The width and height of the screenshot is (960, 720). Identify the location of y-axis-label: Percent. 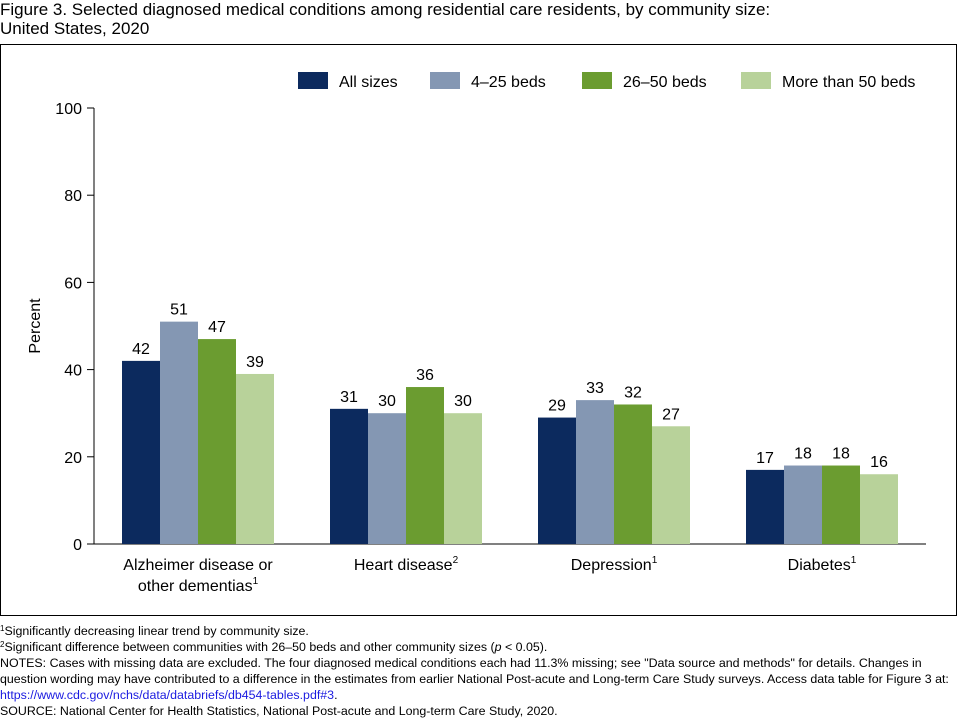
(35, 326).